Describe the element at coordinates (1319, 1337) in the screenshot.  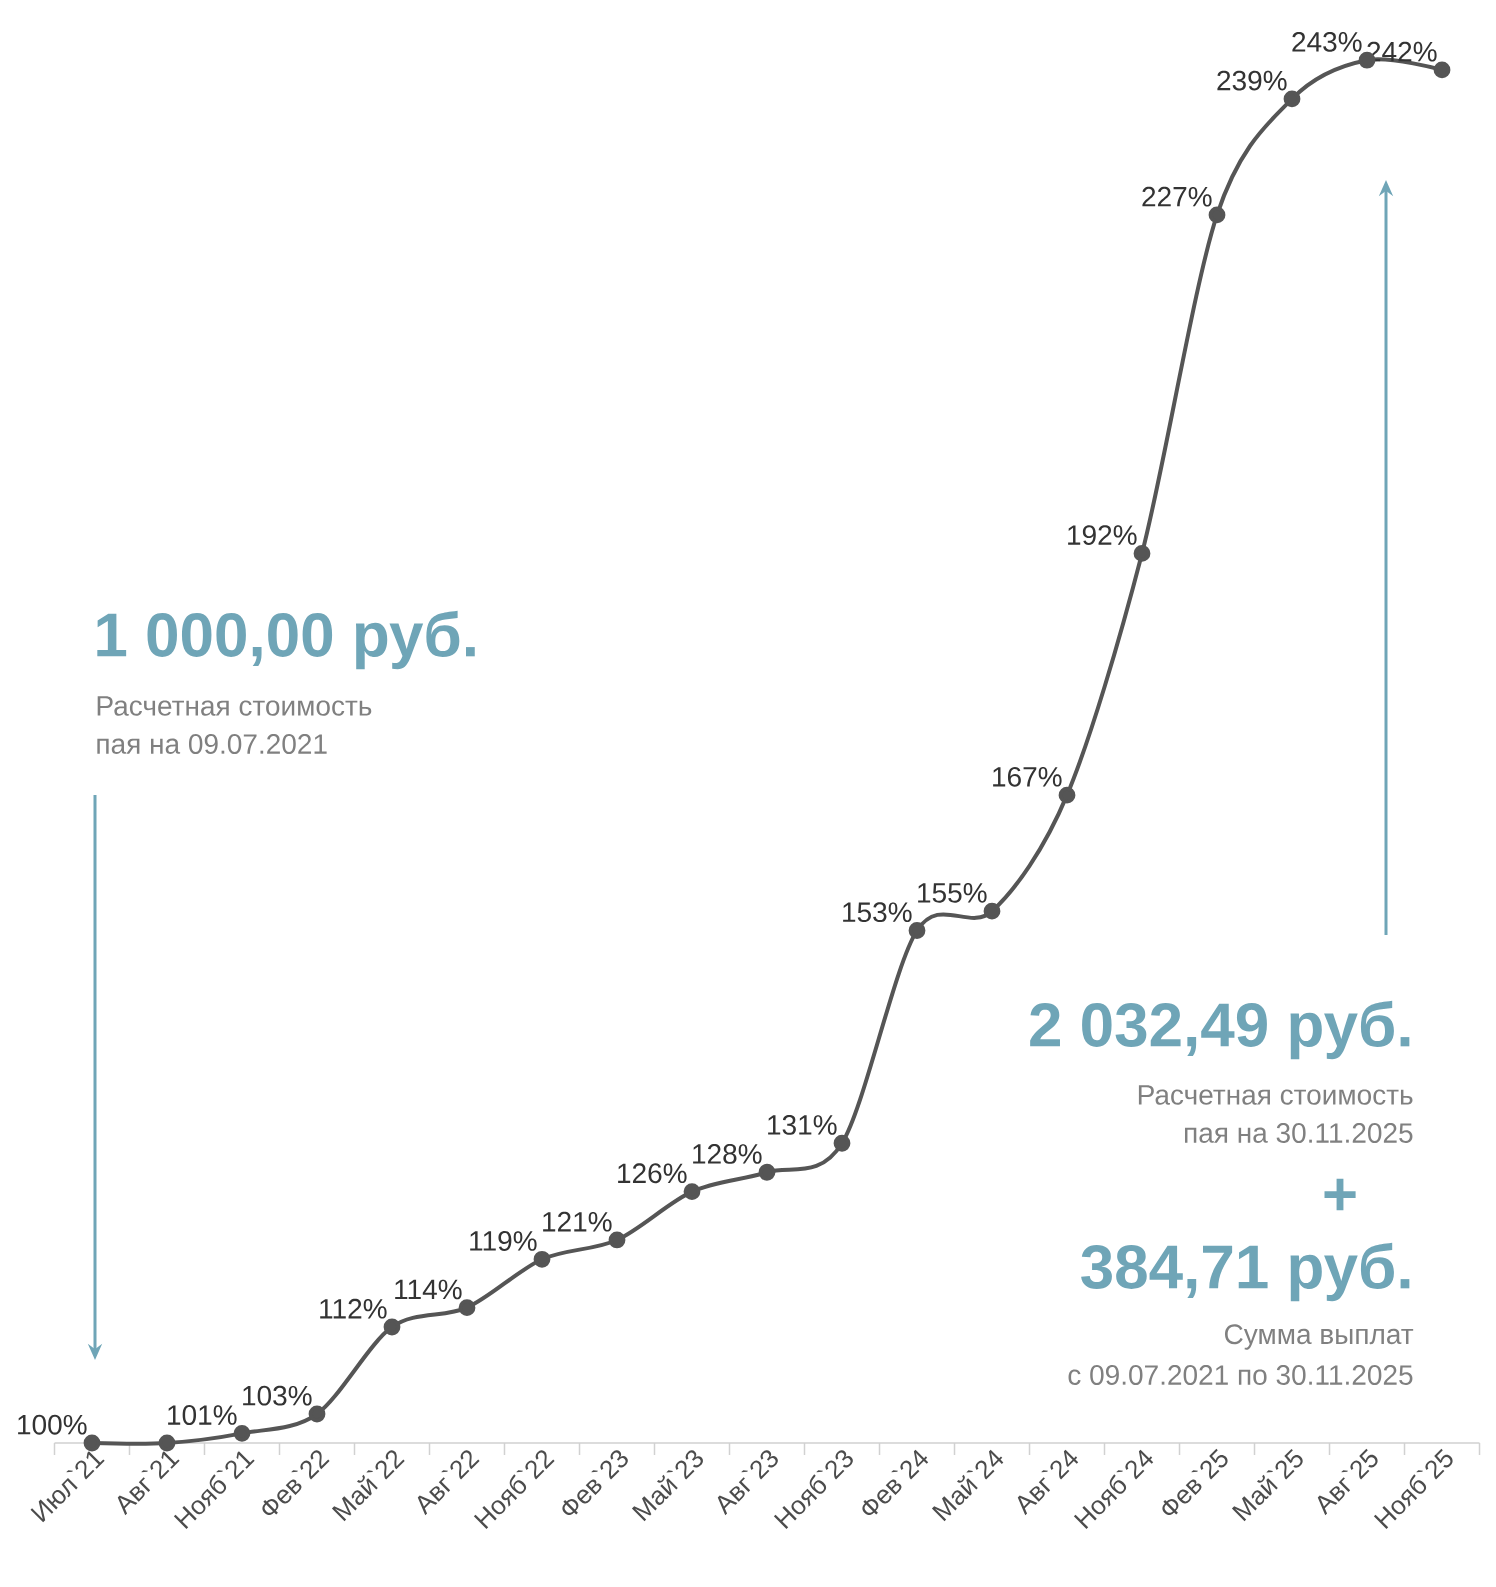
I see `annotation: Сумма выплат` at that location.